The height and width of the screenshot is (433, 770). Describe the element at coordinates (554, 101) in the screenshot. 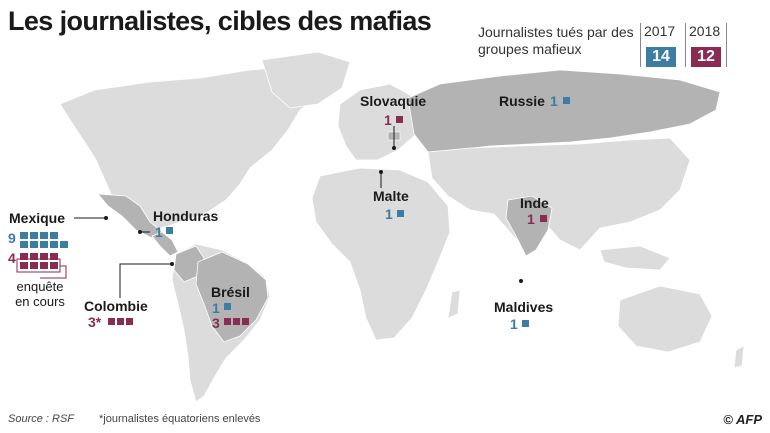

I see `count-russie-2017: 1` at that location.